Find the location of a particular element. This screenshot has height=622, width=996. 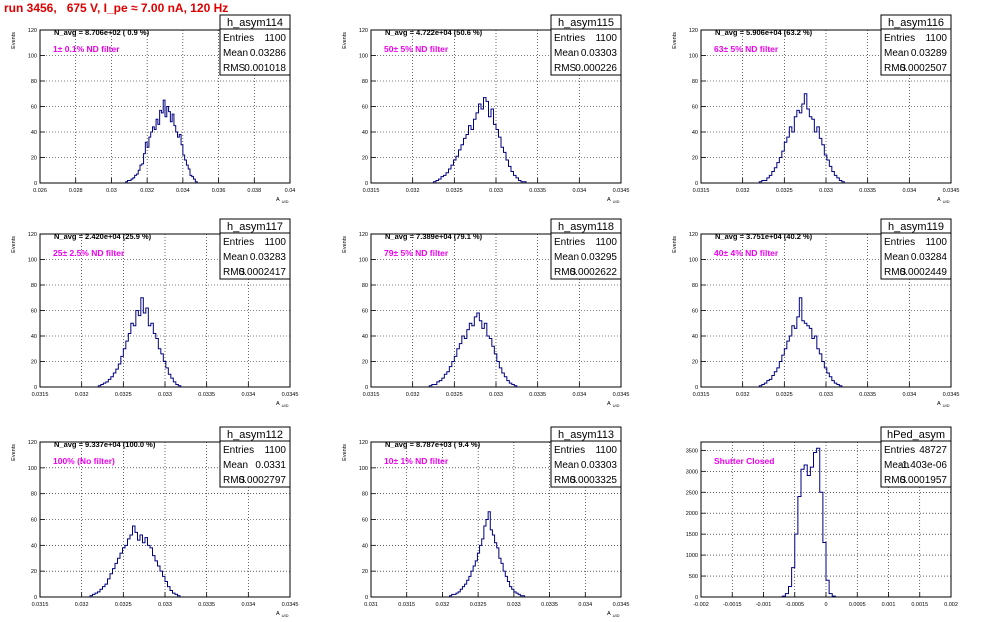

x-tick-label: -0.002 is located at coordinates (701, 605).